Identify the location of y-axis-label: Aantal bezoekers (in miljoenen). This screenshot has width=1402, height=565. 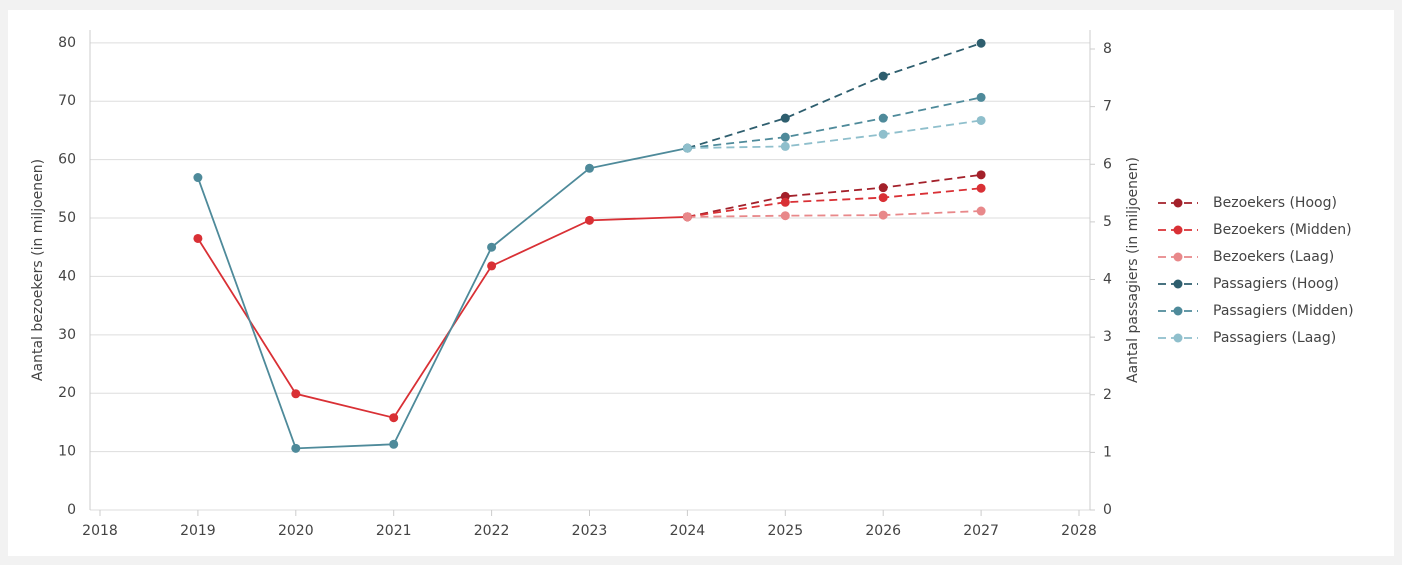
(38, 270).